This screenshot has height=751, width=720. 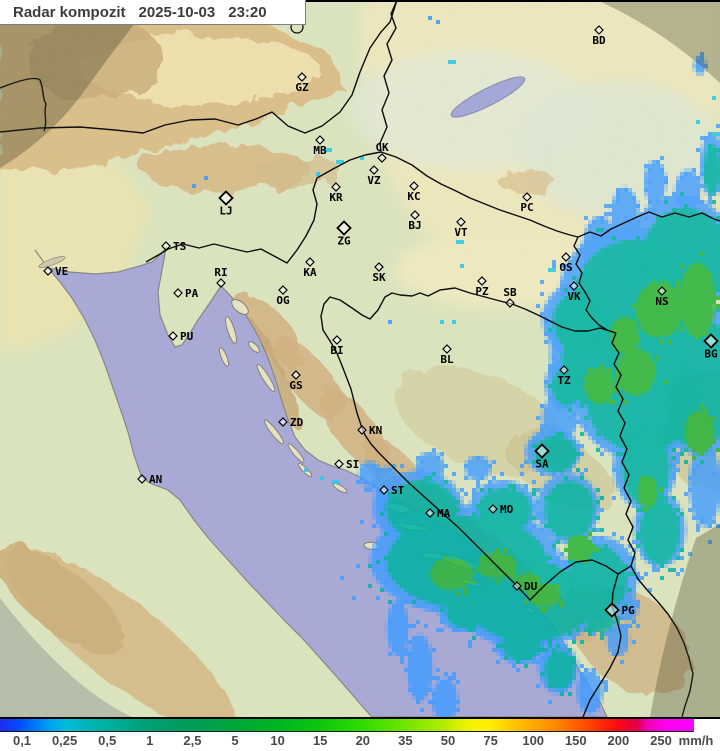 What do you see at coordinates (69, 12) in the screenshot?
I see `app-title: Radar kompozit` at bounding box center [69, 12].